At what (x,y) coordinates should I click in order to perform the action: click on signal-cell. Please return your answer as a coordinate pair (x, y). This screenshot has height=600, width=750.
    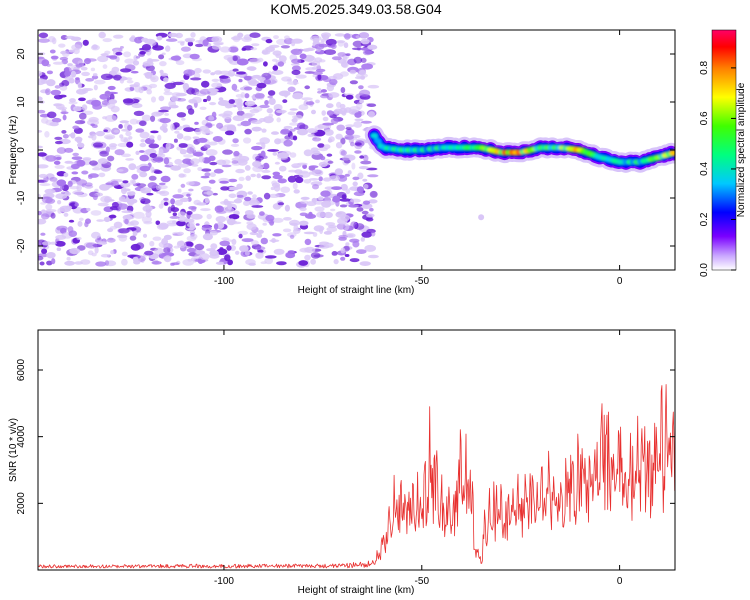
    Looking at the image, I should click on (671, 153).